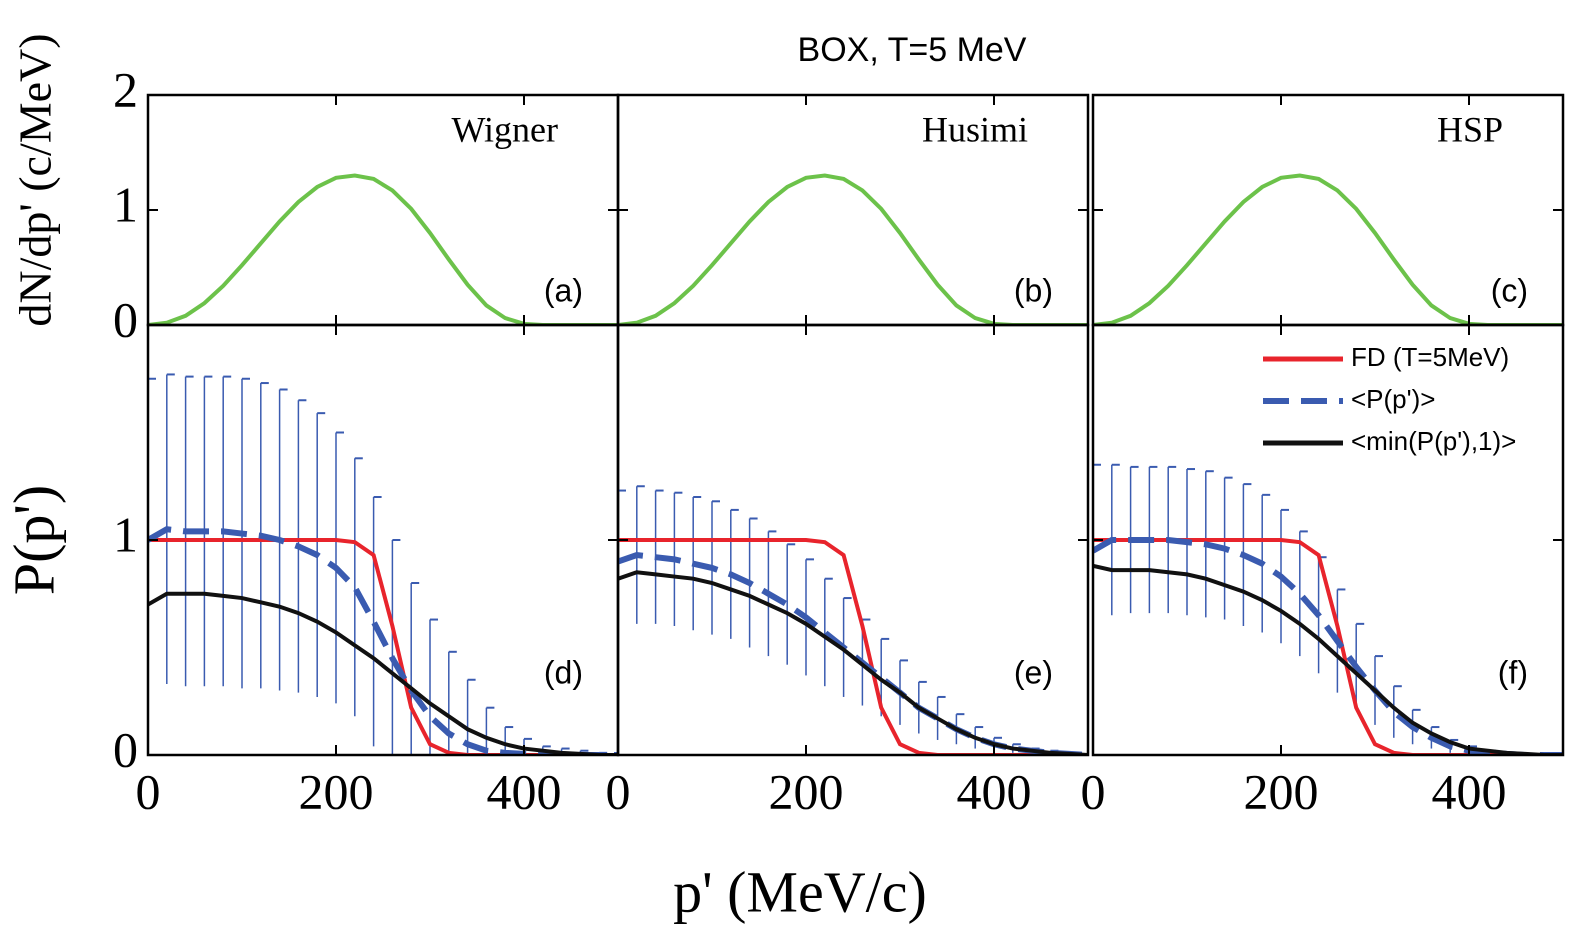  What do you see at coordinates (1033, 672) in the screenshot?
I see `panel-label: (e)` at bounding box center [1033, 672].